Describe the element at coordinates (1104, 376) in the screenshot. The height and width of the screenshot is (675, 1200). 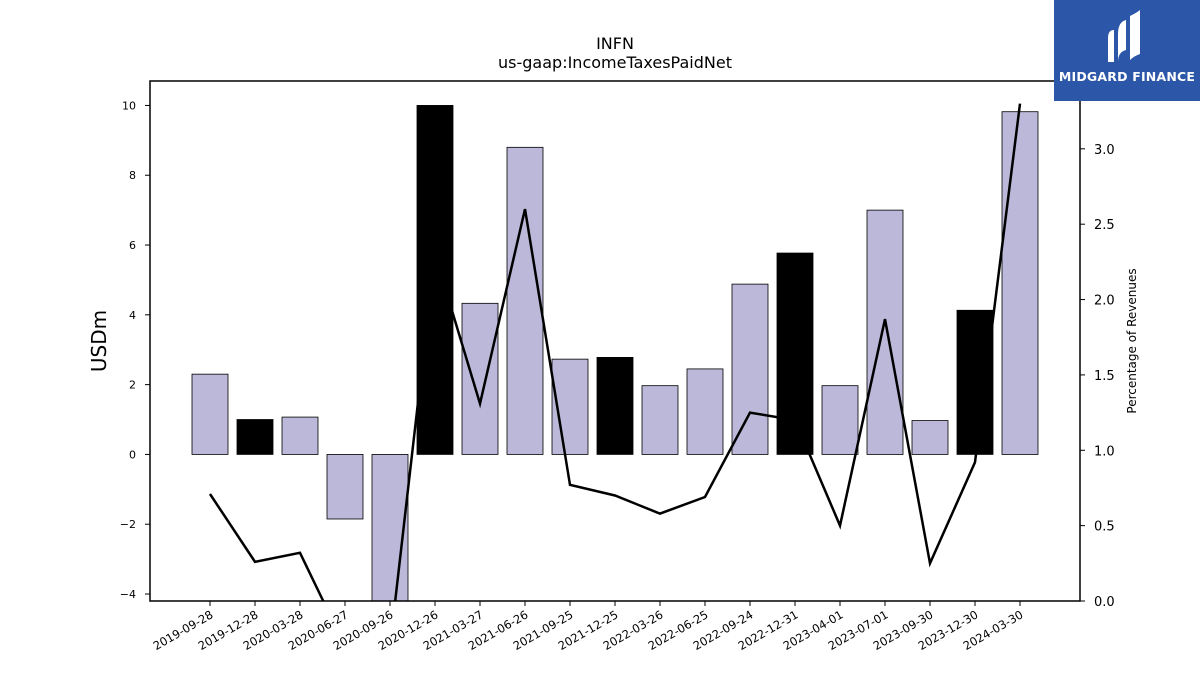
I see `y2-tick-label: 1.5` at that location.